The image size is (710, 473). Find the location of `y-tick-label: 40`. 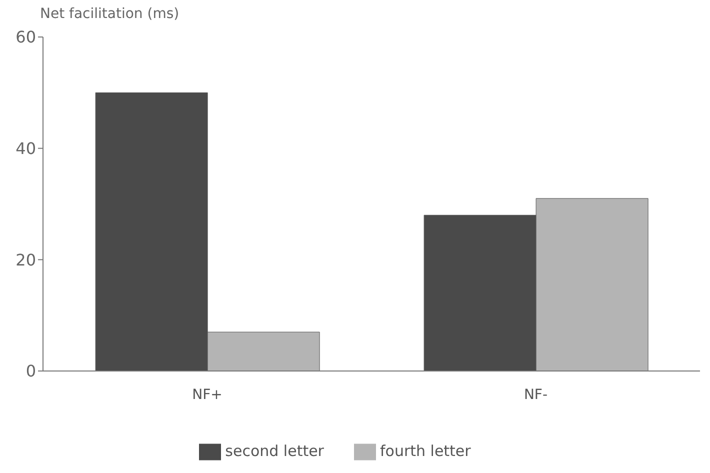

y-tick-label: 40 is located at coordinates (26, 148).